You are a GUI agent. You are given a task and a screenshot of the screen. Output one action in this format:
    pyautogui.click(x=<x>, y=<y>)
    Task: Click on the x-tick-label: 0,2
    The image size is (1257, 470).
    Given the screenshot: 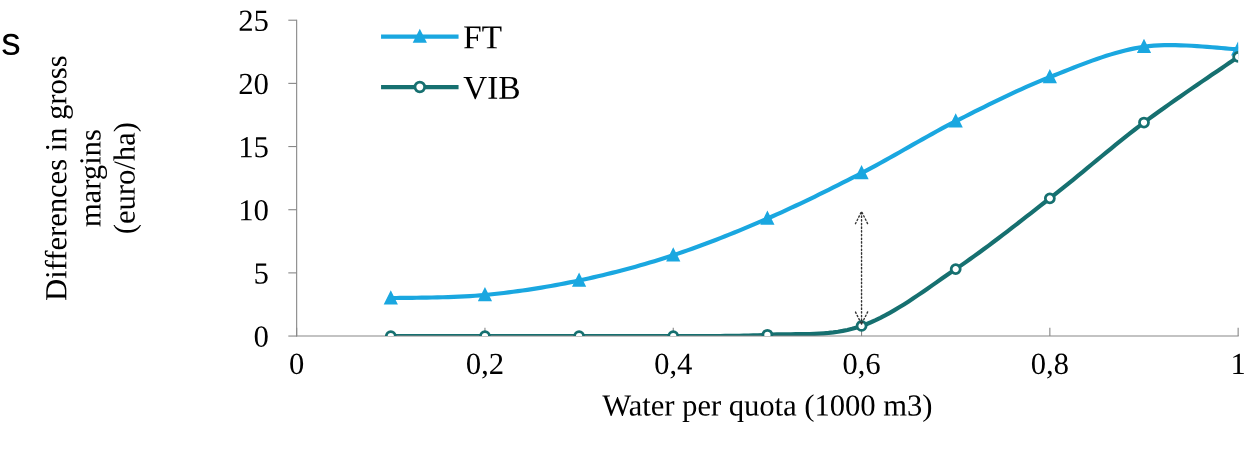 What is the action you would take?
    pyautogui.click(x=485, y=366)
    